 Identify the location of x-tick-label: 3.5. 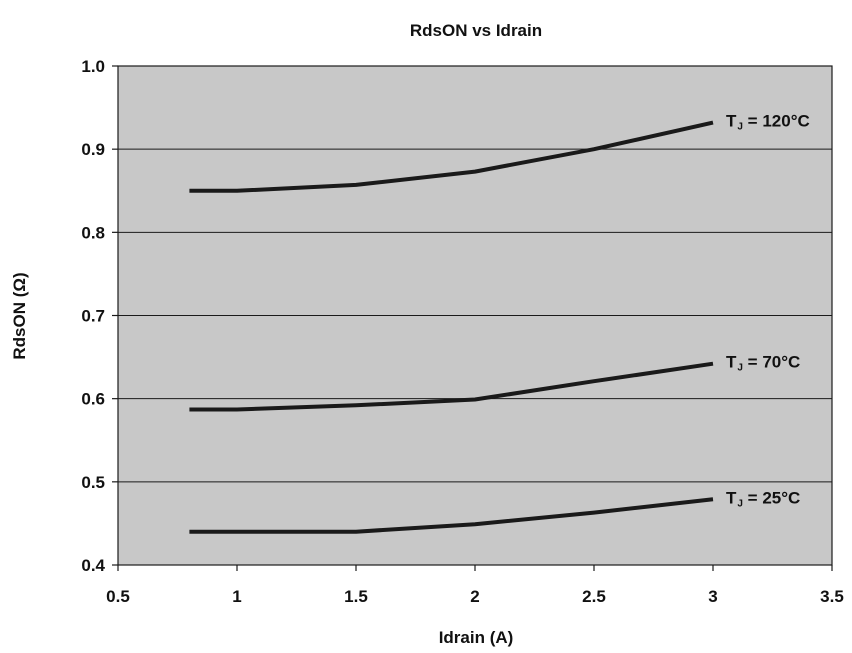
(832, 596).